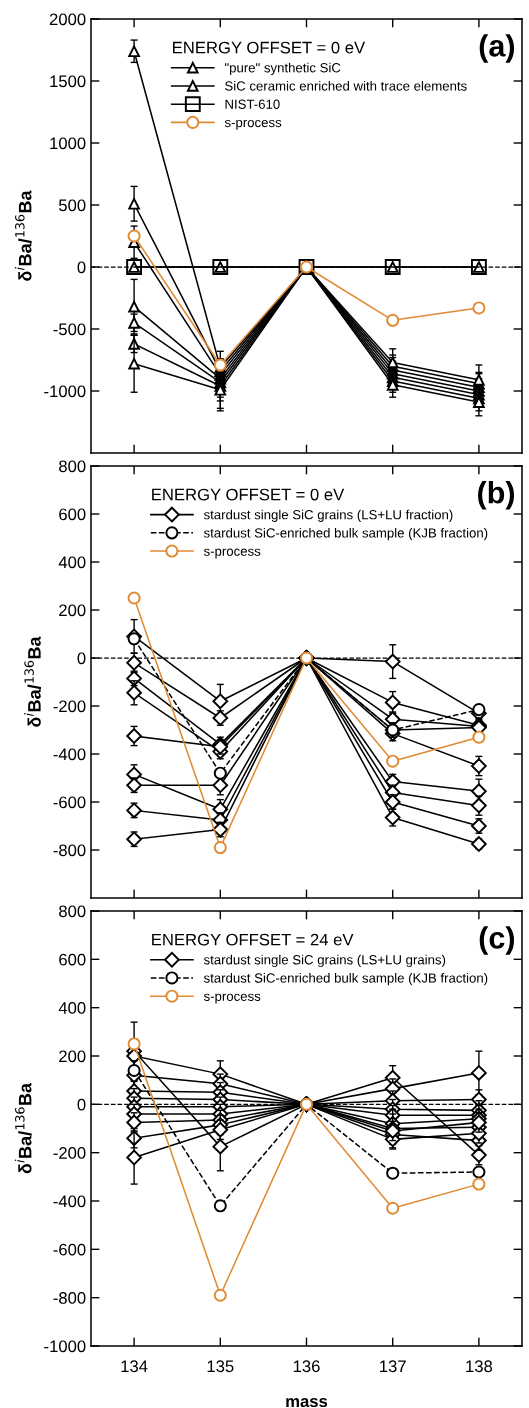  I want to click on y-tick-label: 1000, so click(68, 143).